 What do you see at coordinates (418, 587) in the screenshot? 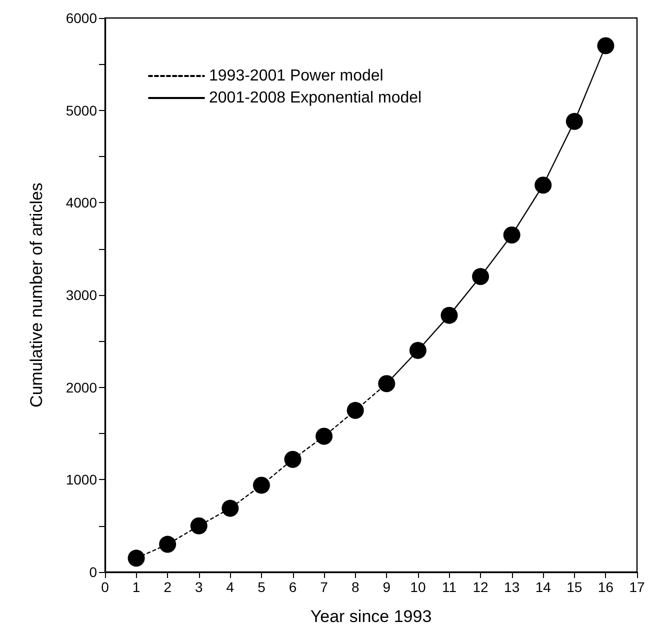
I see `x-tick-label: 10` at bounding box center [418, 587].